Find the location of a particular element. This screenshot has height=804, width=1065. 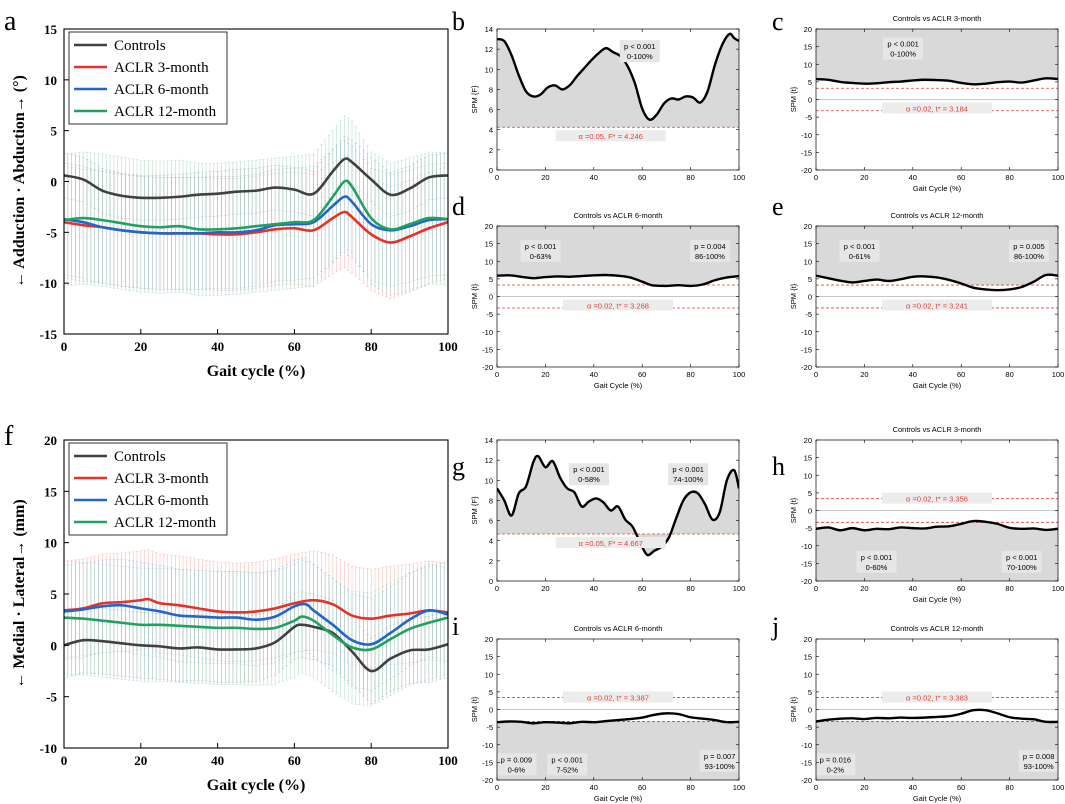

x-tick-label: 100 is located at coordinates (739, 588).